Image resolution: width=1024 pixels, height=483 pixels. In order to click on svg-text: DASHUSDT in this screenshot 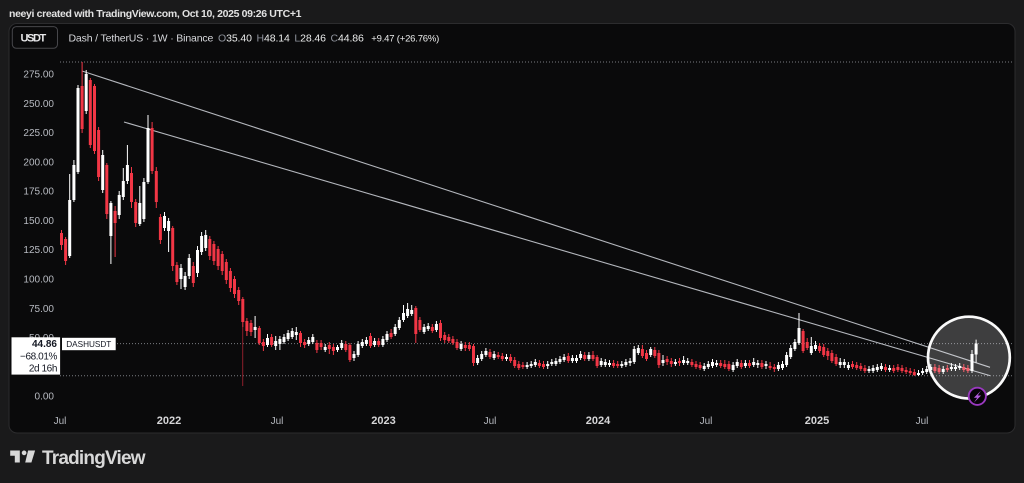, I will do `click(88, 344)`.